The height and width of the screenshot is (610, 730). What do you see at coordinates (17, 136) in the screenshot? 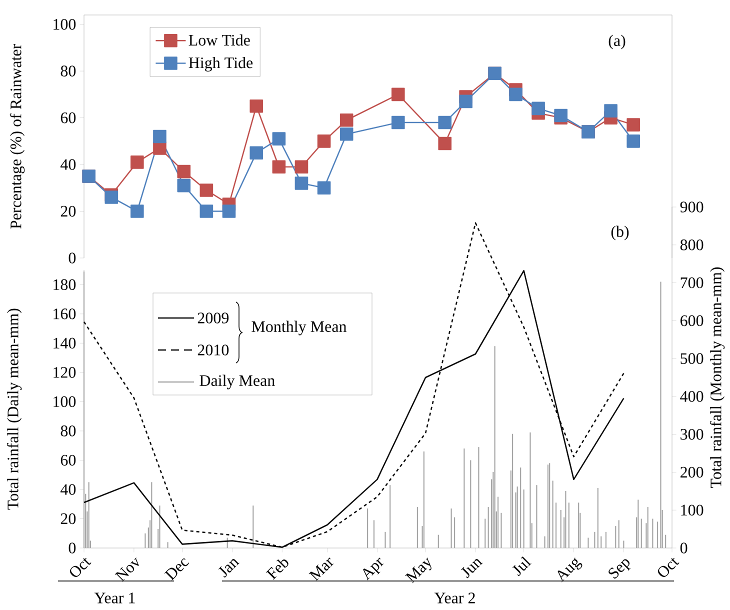
I see `y-axis-title: Percentage (%) of Rainwater` at bounding box center [17, 136].